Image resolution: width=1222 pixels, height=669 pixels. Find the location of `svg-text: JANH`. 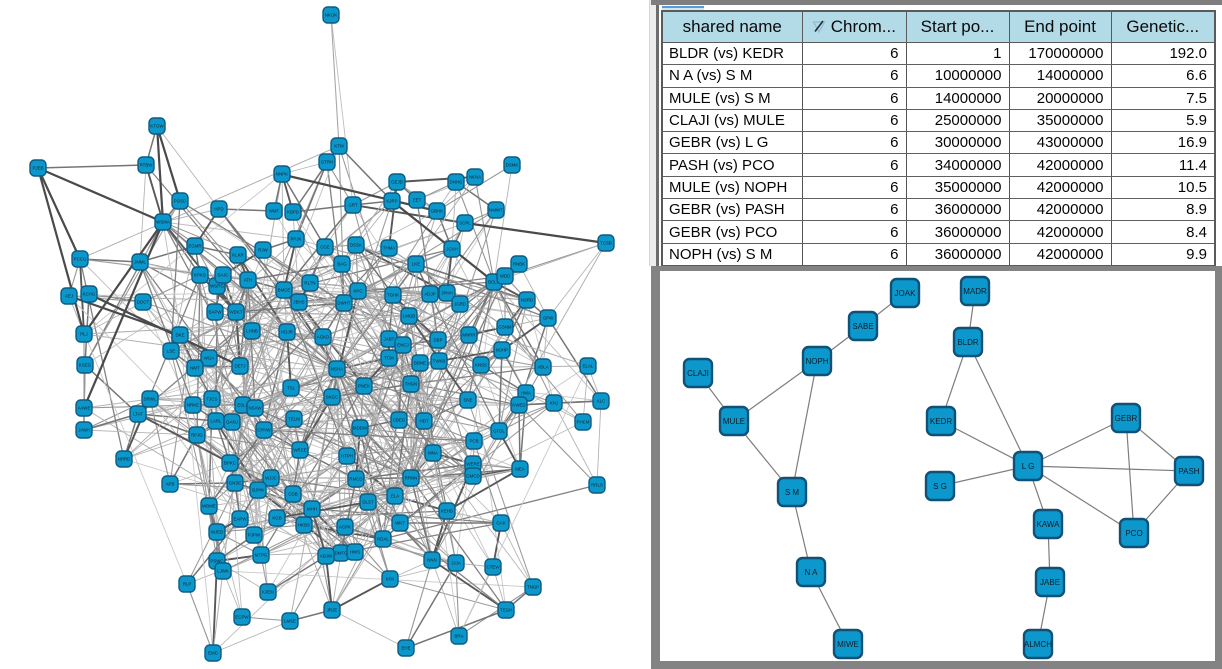

svg-text: JANH is located at coordinates (83, 430).